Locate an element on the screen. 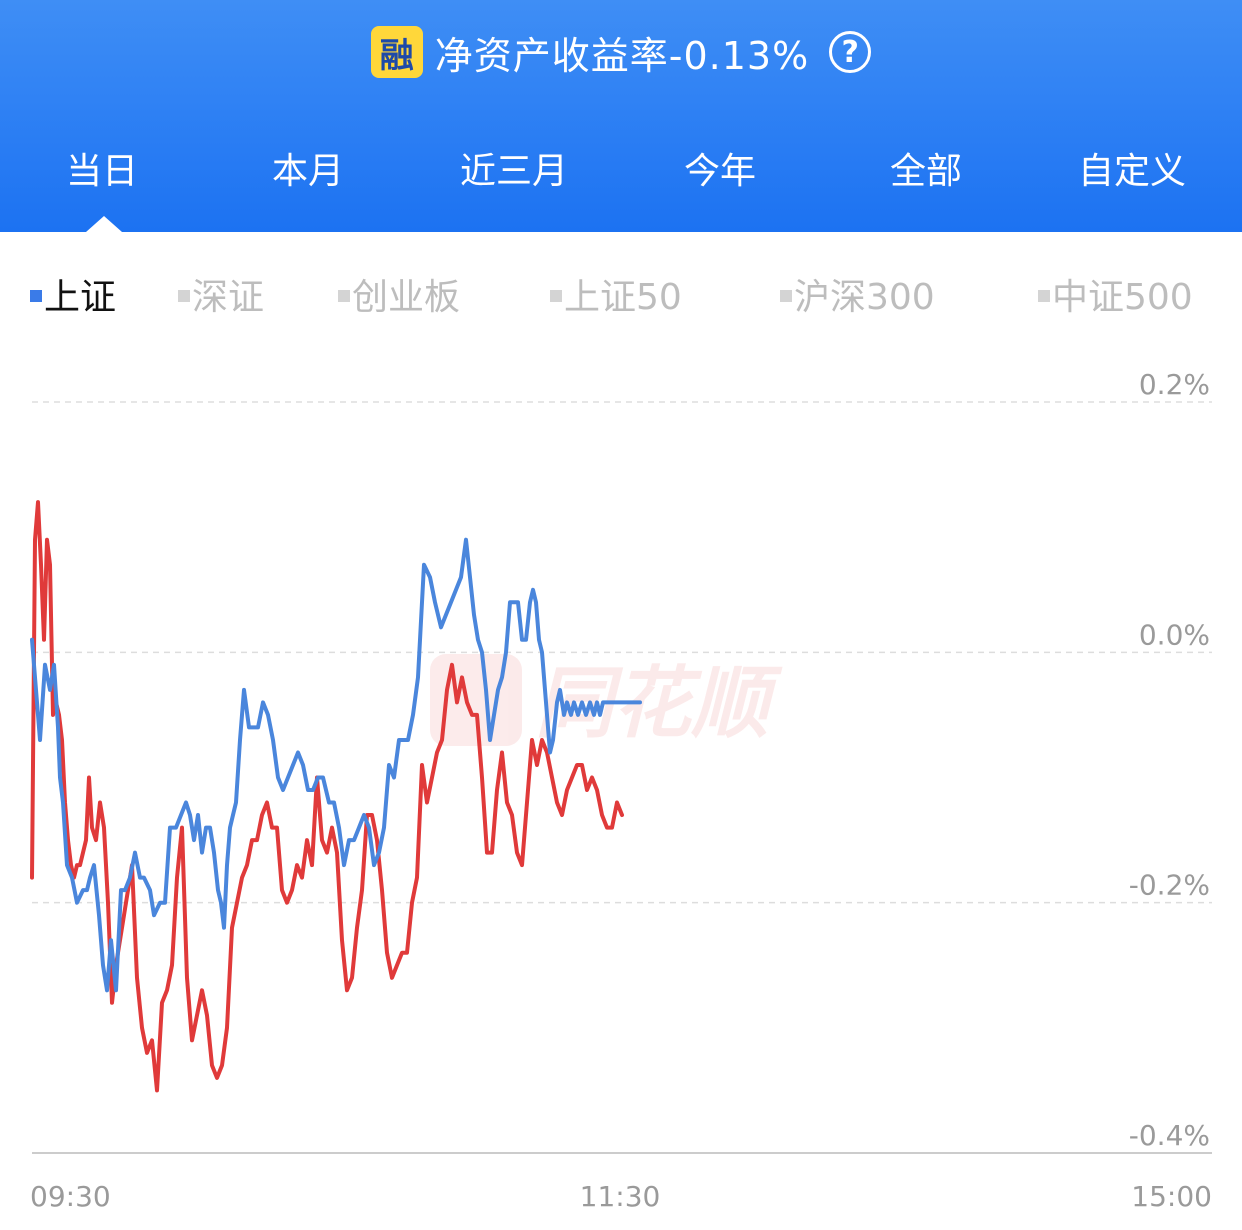  y-tick-label: 0.2% is located at coordinates (1174, 384).